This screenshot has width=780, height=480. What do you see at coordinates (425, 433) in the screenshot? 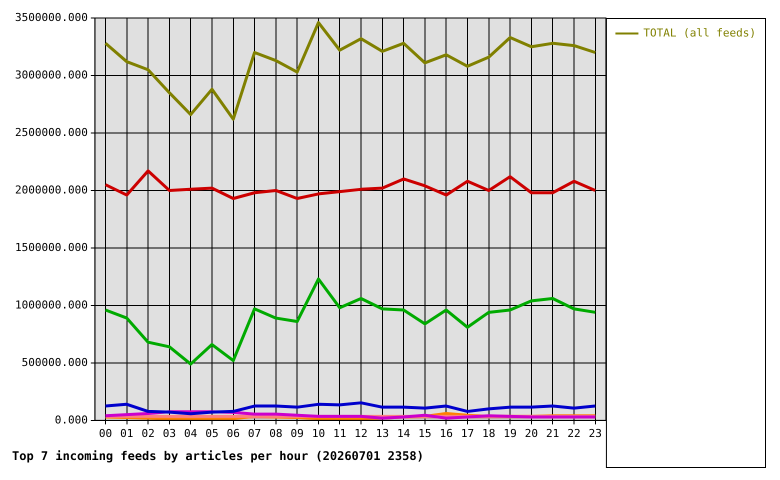
I see `x-tick-label: 15` at bounding box center [425, 433].